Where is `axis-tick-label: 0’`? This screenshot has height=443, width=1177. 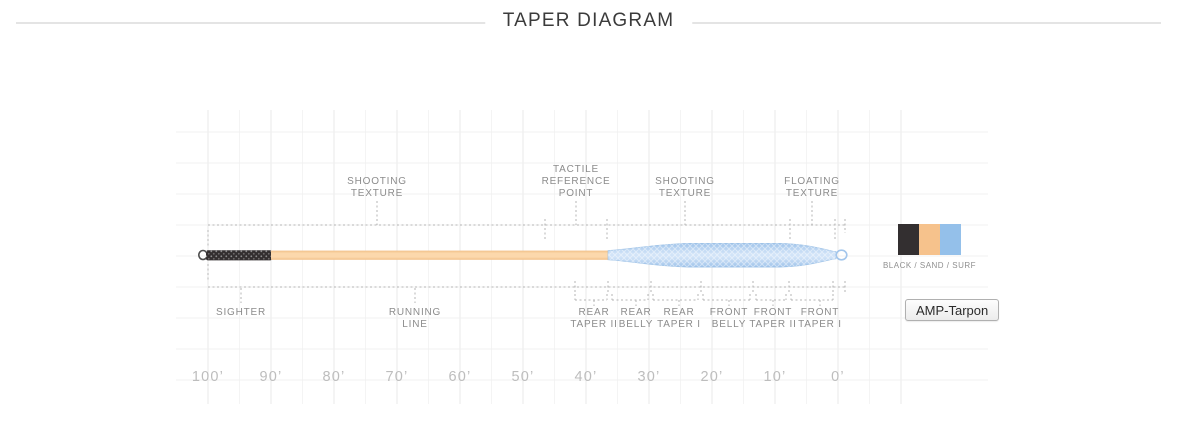
axis-tick-label: 0’ is located at coordinates (838, 377).